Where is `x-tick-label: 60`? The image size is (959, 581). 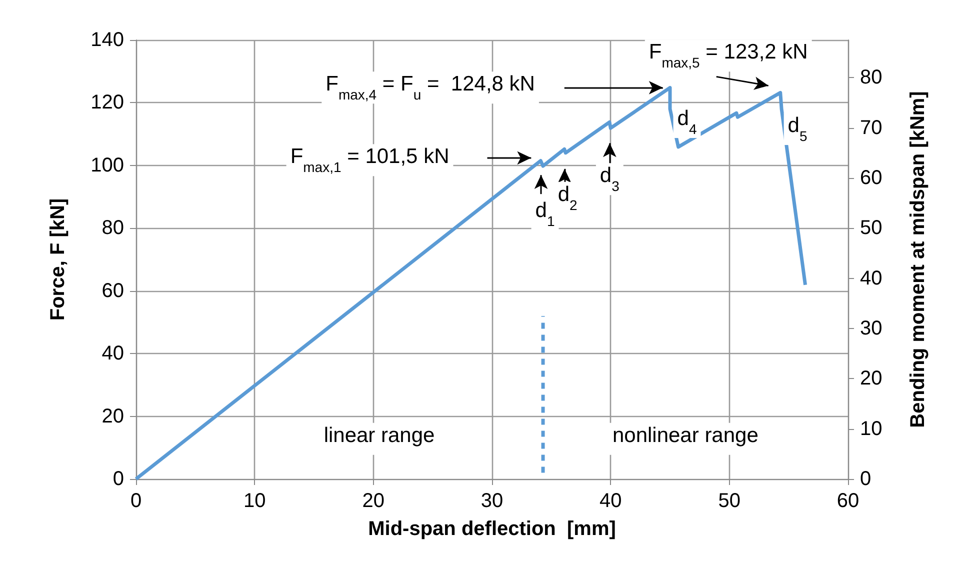 x-tick-label: 60 is located at coordinates (848, 501).